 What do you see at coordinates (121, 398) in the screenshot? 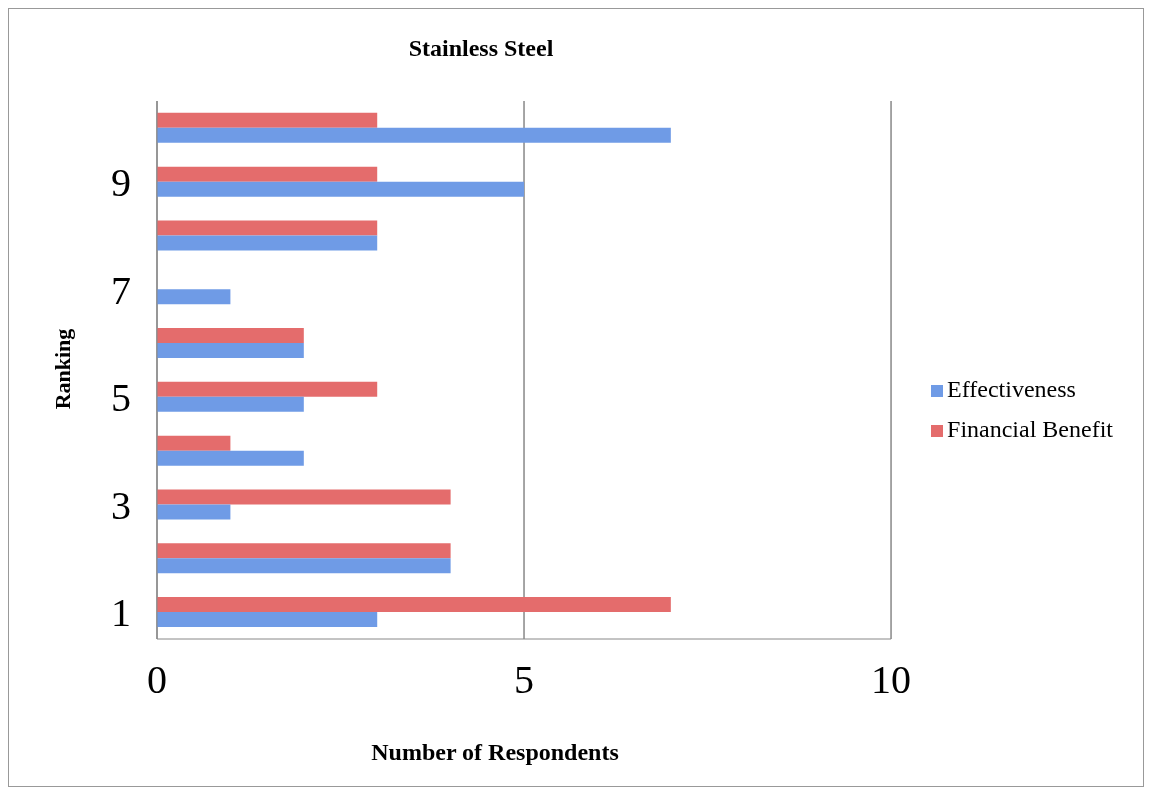
I see `y-tick-label: 5` at bounding box center [121, 398].